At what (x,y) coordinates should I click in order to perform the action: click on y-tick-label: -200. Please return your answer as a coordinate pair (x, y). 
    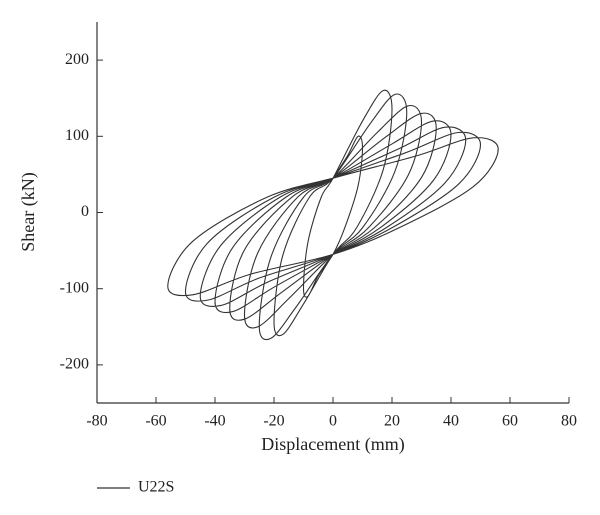
    Looking at the image, I should click on (74, 364).